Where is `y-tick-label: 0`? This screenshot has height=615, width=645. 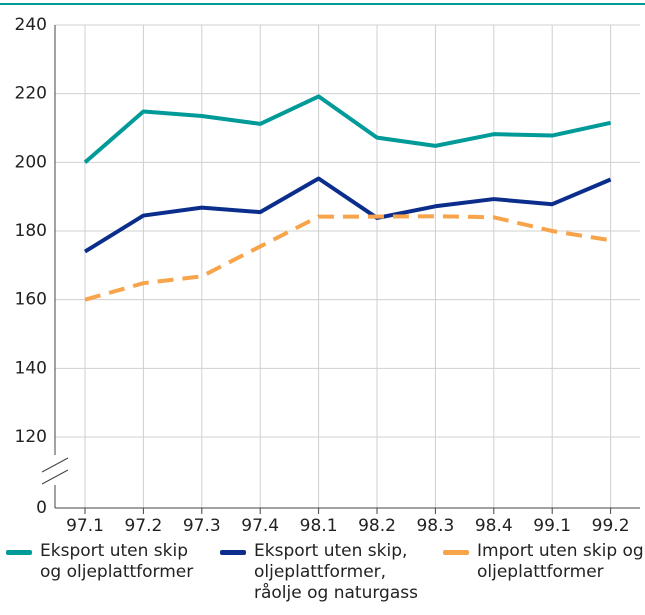 y-tick-label: 0 is located at coordinates (41, 508).